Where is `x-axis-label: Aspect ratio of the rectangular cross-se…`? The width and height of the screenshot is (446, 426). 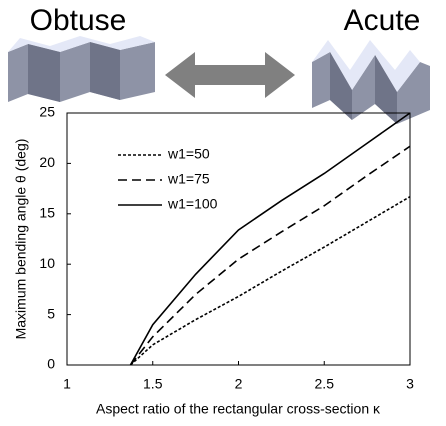 x-axis-label: Aspect ratio of the rectangular cross-se… is located at coordinates (238, 409).